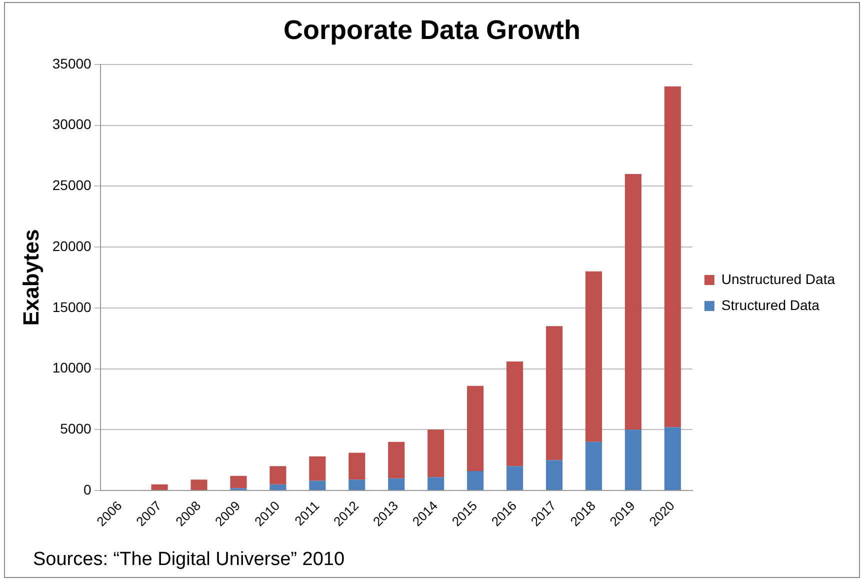 The height and width of the screenshot is (582, 868). What do you see at coordinates (770, 304) in the screenshot?
I see `legend-label: Structured Data` at bounding box center [770, 304].